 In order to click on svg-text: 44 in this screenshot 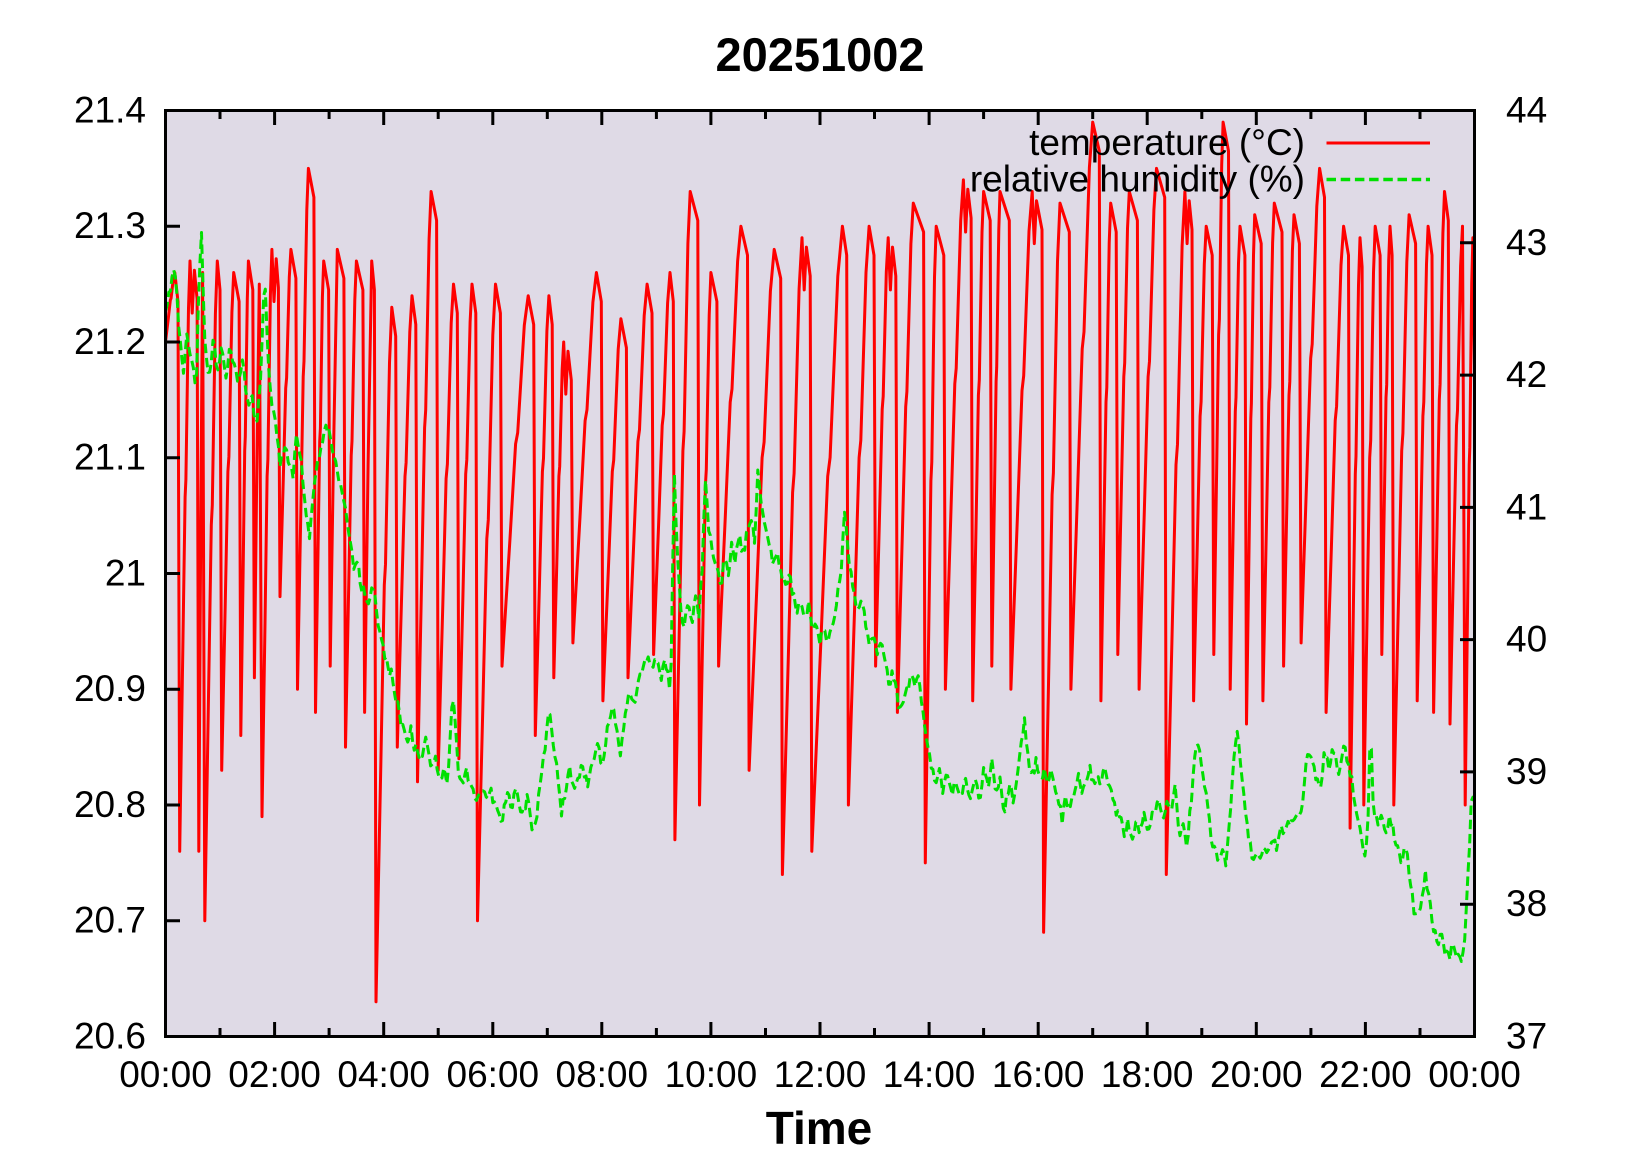, I will do `click(1526, 110)`.